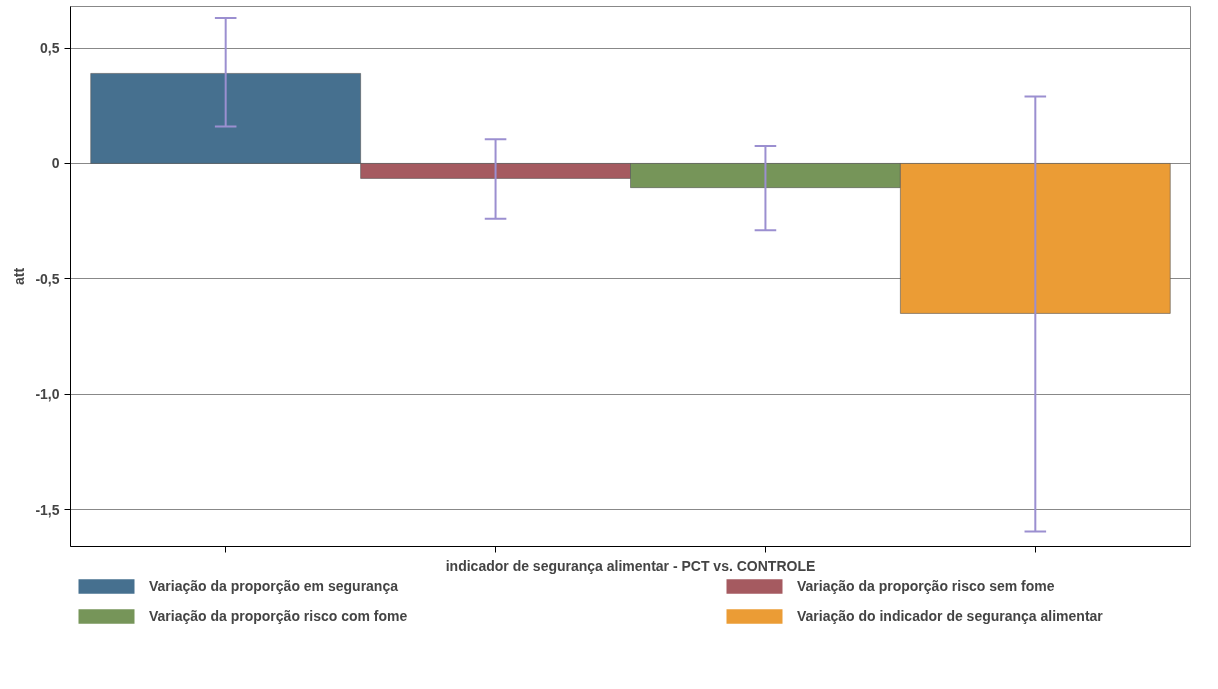  What do you see at coordinates (47, 394) in the screenshot?
I see `y-tick-label: -1,0` at bounding box center [47, 394].